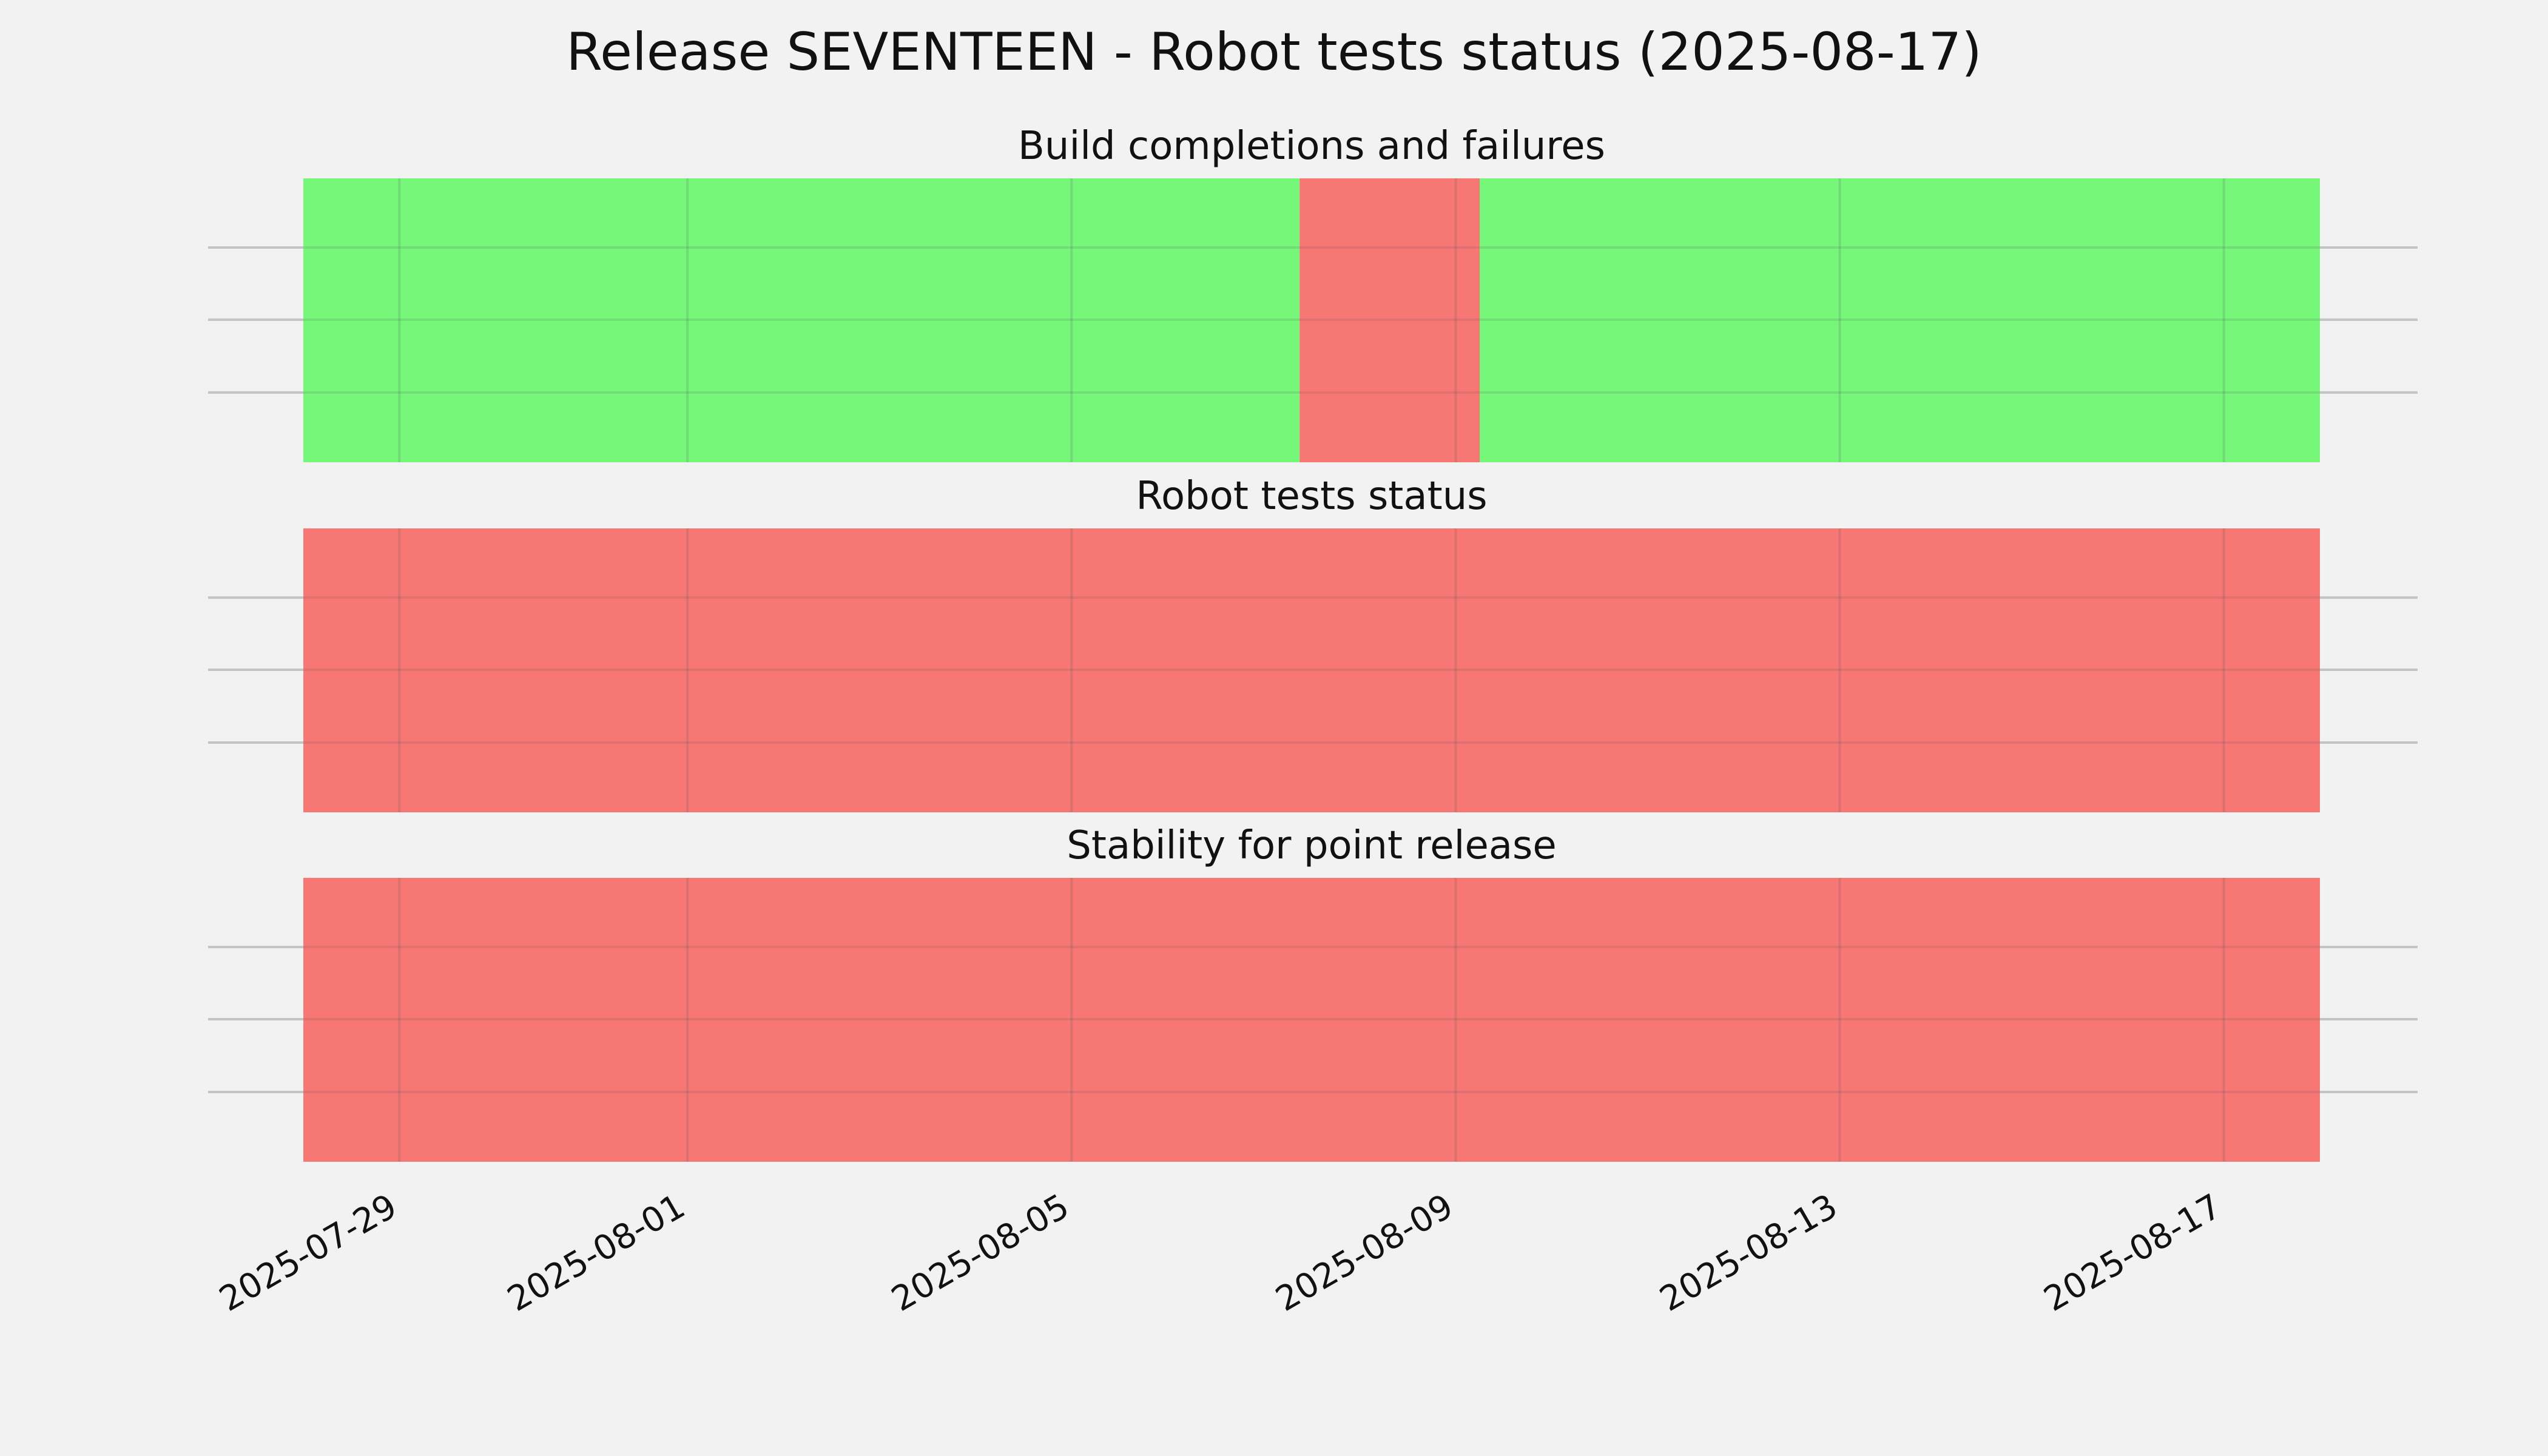  Describe the element at coordinates (596, 1253) in the screenshot. I see `x-tick-label: 2025-08-01` at that location.